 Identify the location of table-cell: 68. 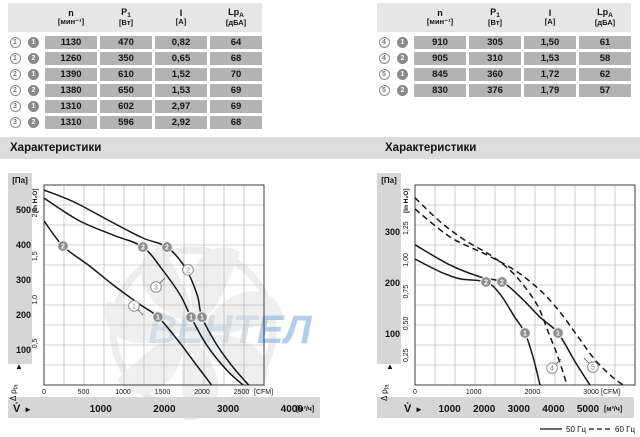
(236, 58).